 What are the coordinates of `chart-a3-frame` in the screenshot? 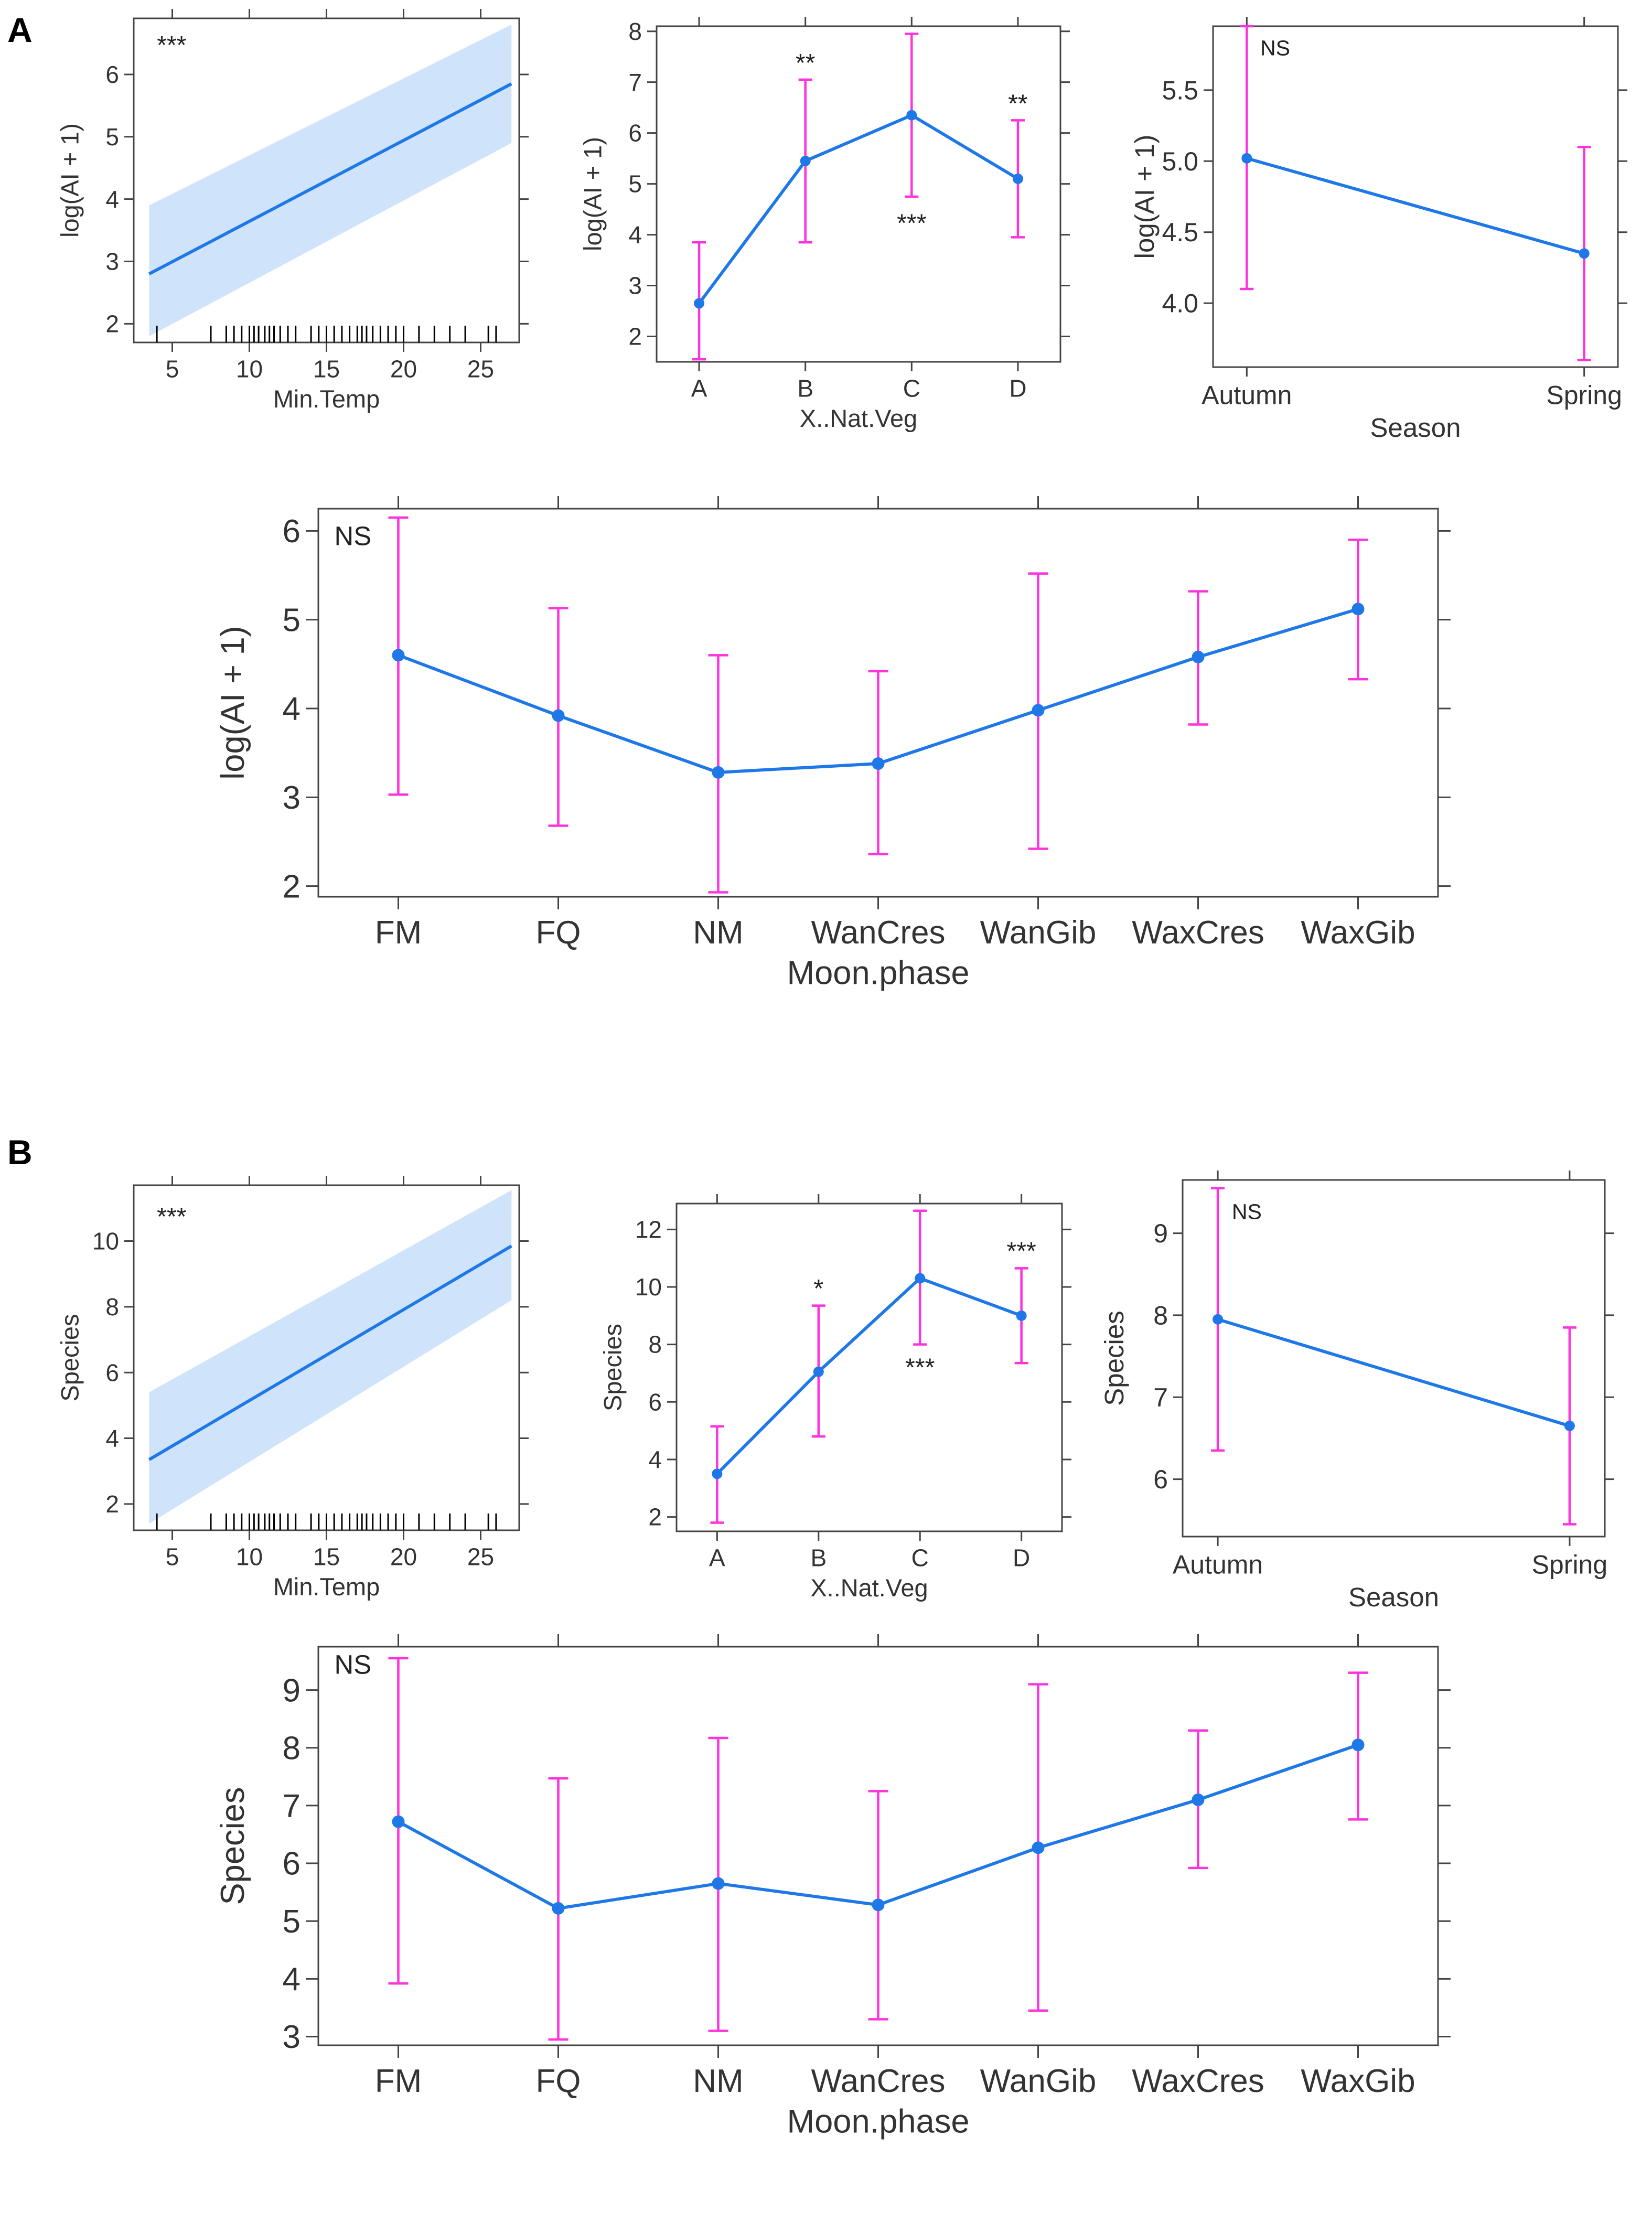 It's located at (1415, 196).